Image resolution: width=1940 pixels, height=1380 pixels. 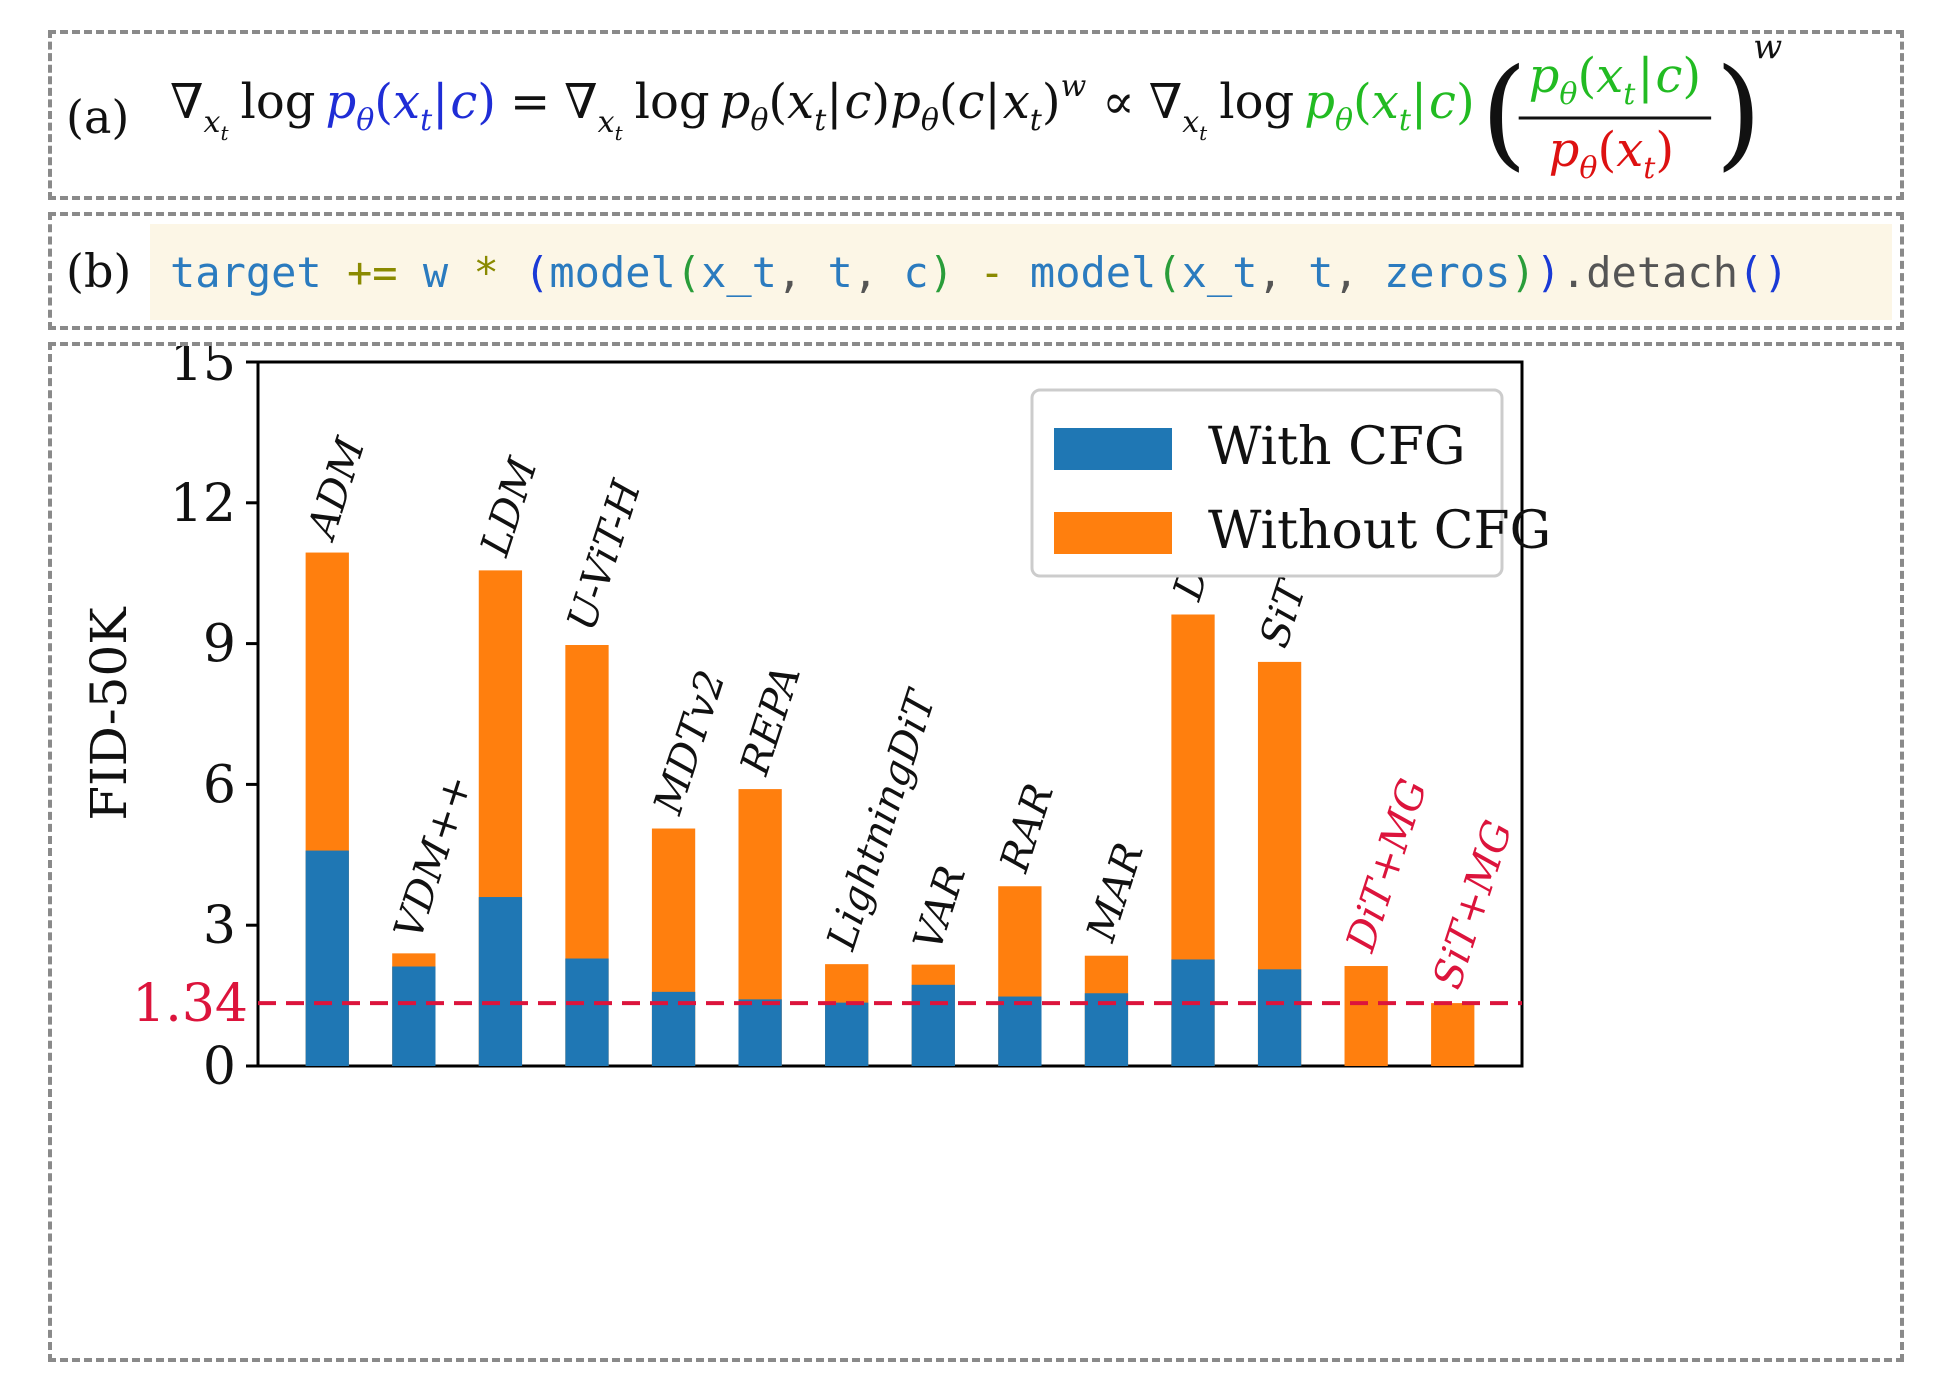 I want to click on code-label: (b), so click(x=99, y=271).